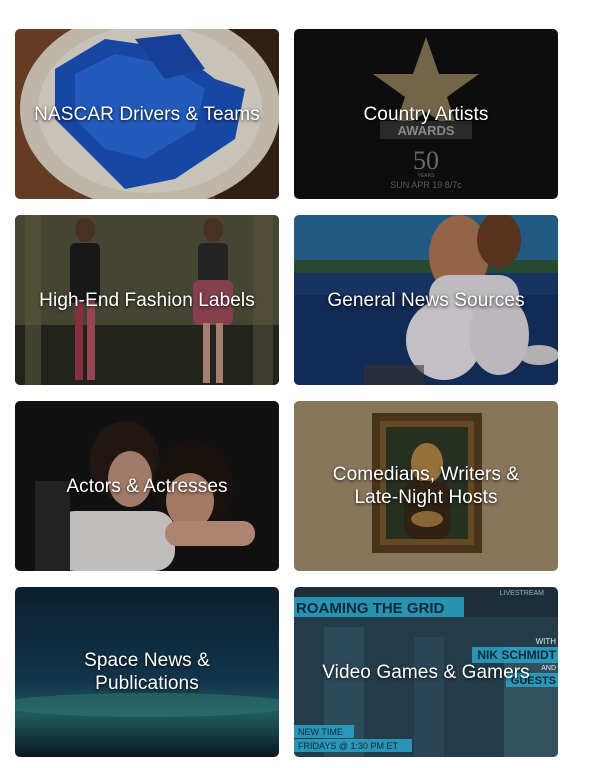  What do you see at coordinates (427, 176) in the screenshot?
I see `awards-years-word: YEARS` at bounding box center [427, 176].